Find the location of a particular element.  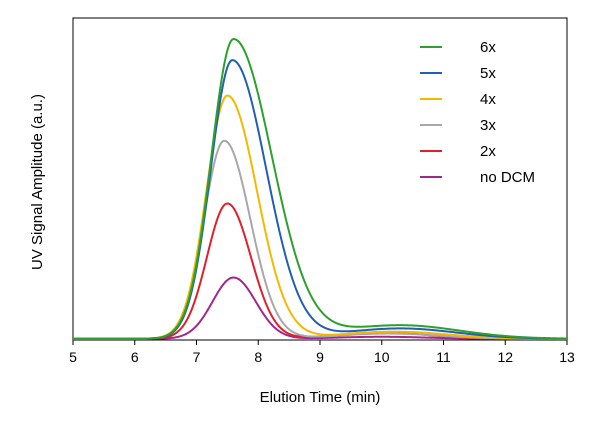

legend: 6x 5x 4x 3x 2x no DCM is located at coordinates (477, 112).